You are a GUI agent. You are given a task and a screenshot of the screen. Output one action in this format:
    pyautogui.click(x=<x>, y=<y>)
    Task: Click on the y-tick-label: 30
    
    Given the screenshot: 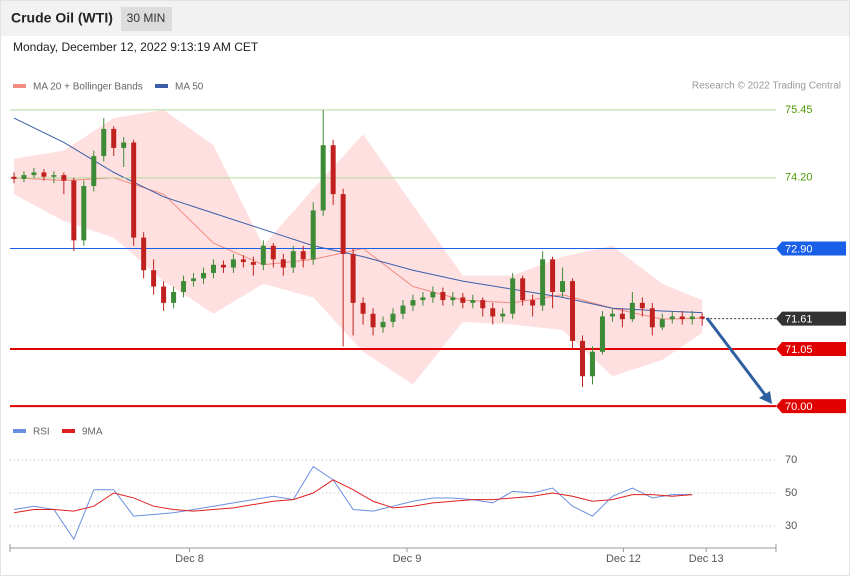 What is the action you would take?
    pyautogui.click(x=791, y=526)
    